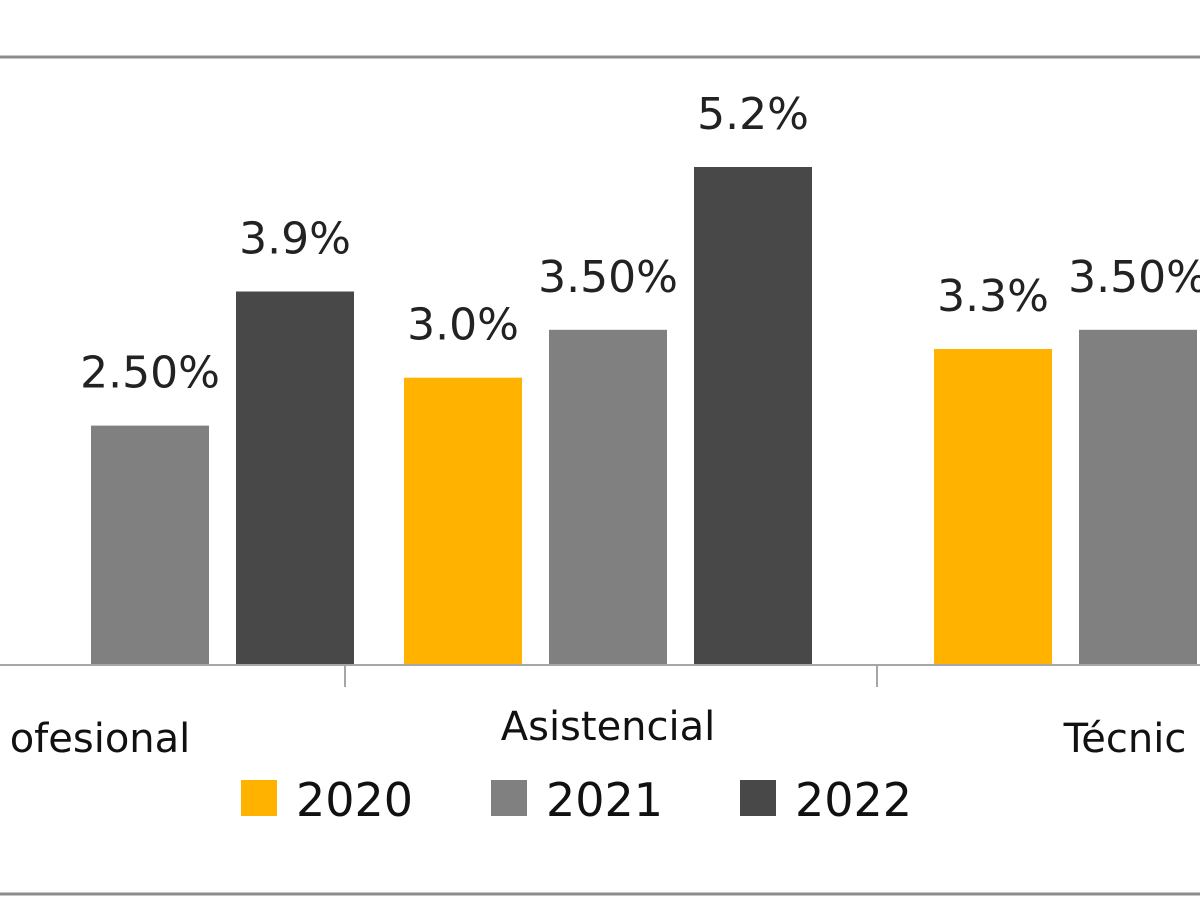  Describe the element at coordinates (354, 800) in the screenshot. I see `legend-label-2020: 2020` at that location.